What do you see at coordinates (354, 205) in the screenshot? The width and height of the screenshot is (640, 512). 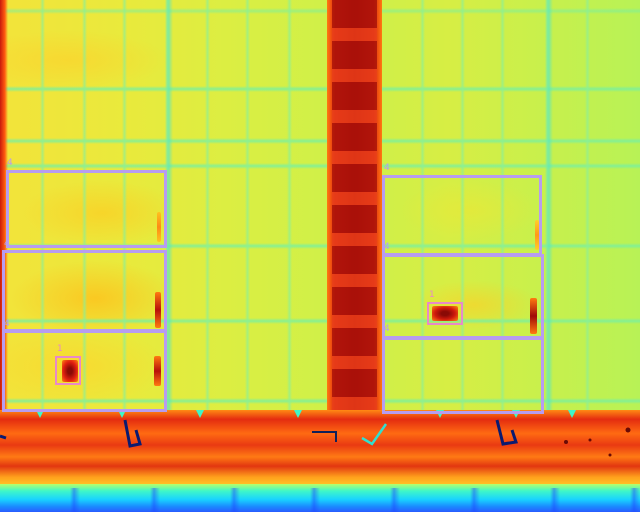 I see `center-hot-gap-cells` at bounding box center [354, 205].